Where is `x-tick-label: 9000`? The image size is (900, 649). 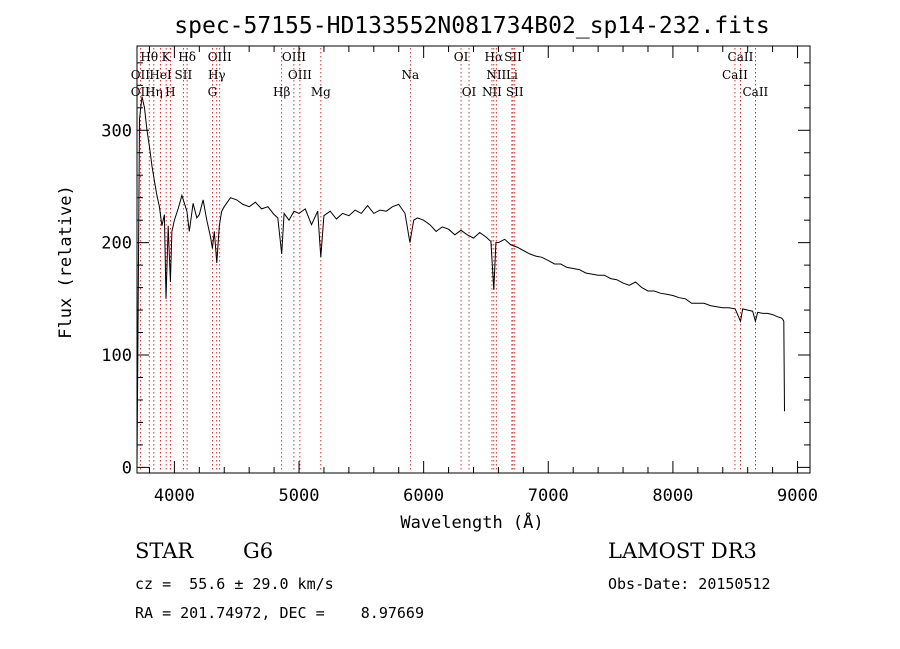 x-tick-label: 9000 is located at coordinates (797, 496).